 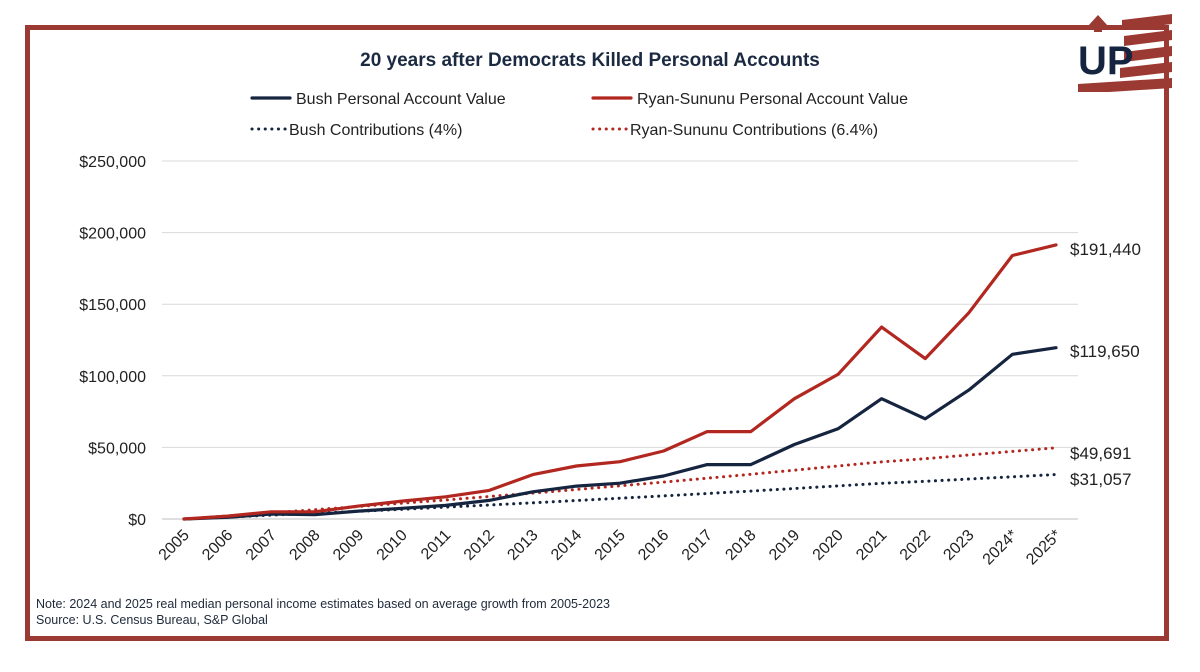 What do you see at coordinates (174, 545) in the screenshot?
I see `x-tick-label: 2005` at bounding box center [174, 545].